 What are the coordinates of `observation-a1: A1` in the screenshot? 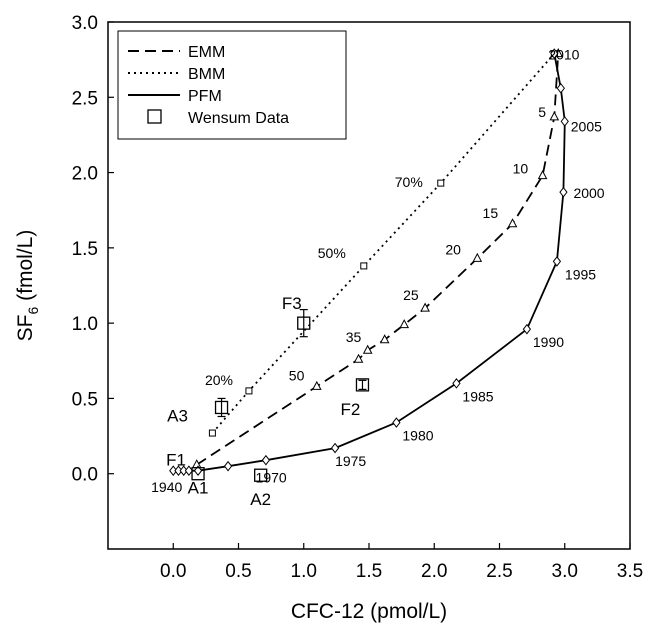 It's located at (198, 488).